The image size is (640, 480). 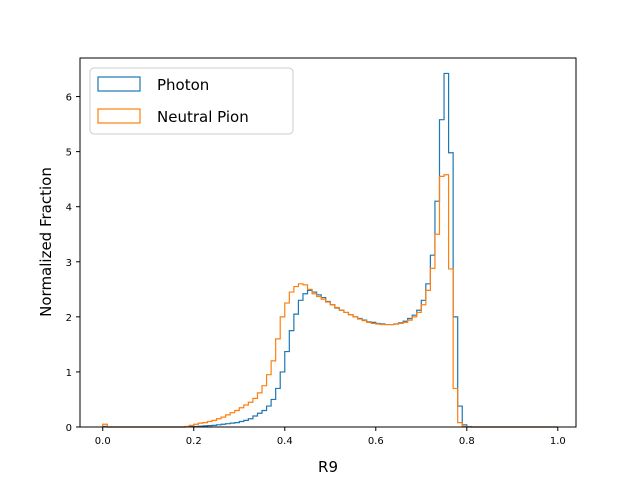 What do you see at coordinates (46, 242) in the screenshot?
I see `y-axis-title: Normalized Fraction` at bounding box center [46, 242].